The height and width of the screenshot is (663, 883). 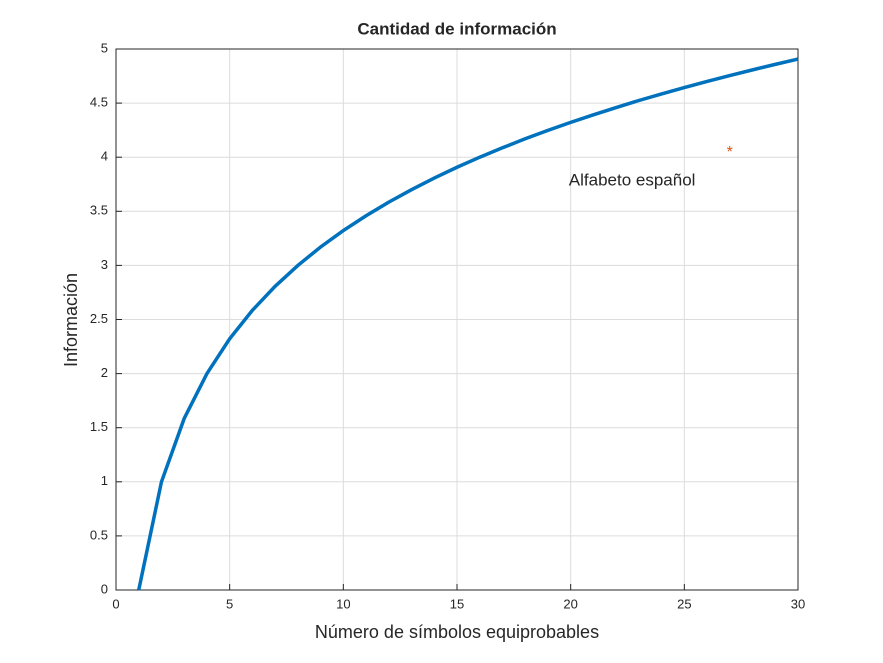 What do you see at coordinates (99, 210) in the screenshot?
I see `y-tick-label: 3.5` at bounding box center [99, 210].